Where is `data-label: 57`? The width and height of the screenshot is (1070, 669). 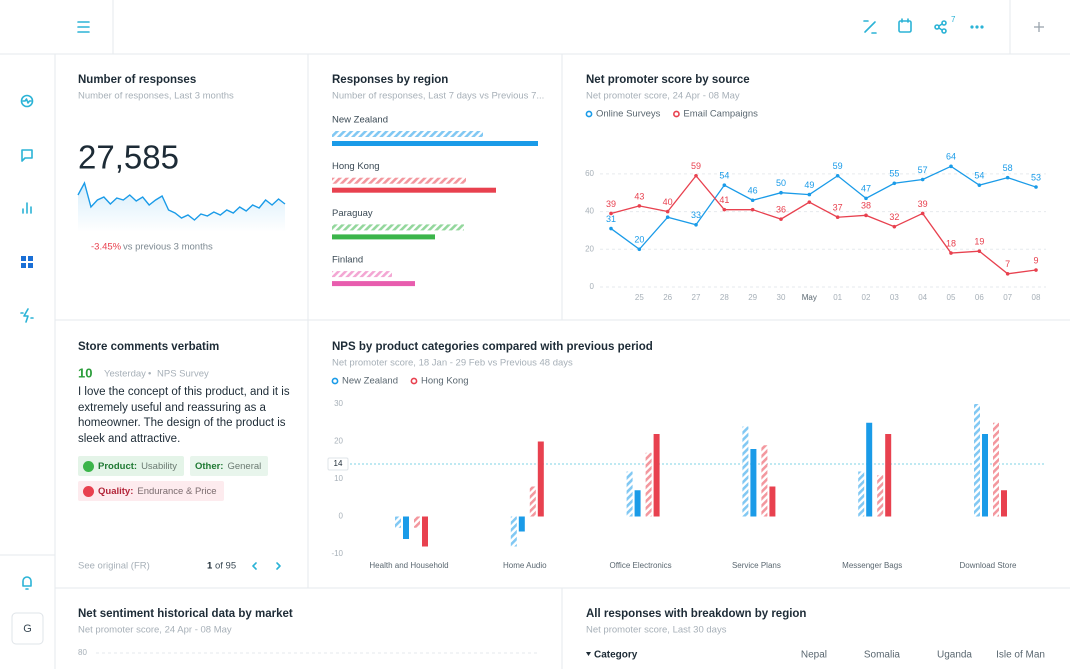
data-label: 57 is located at coordinates (923, 170).